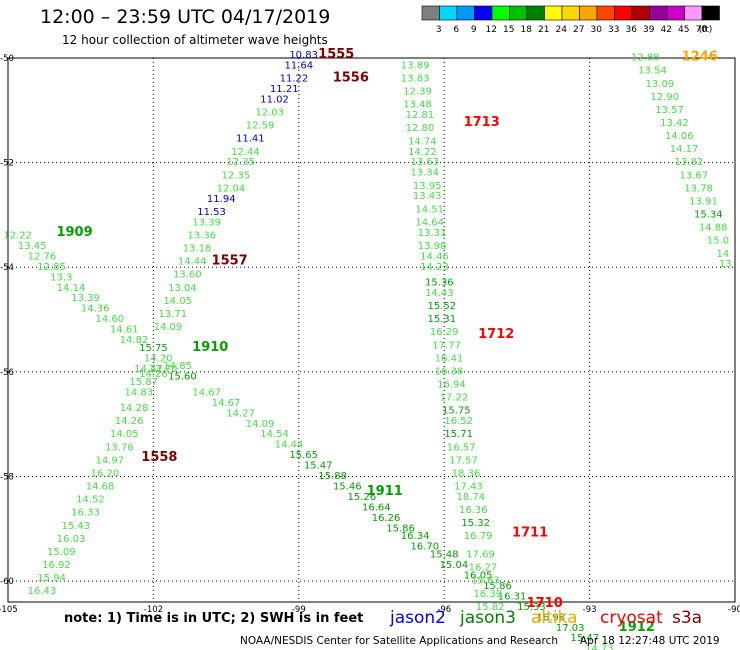  Describe the element at coordinates (9, 610) in the screenshot. I see `lon-tick-label: -105` at that location.